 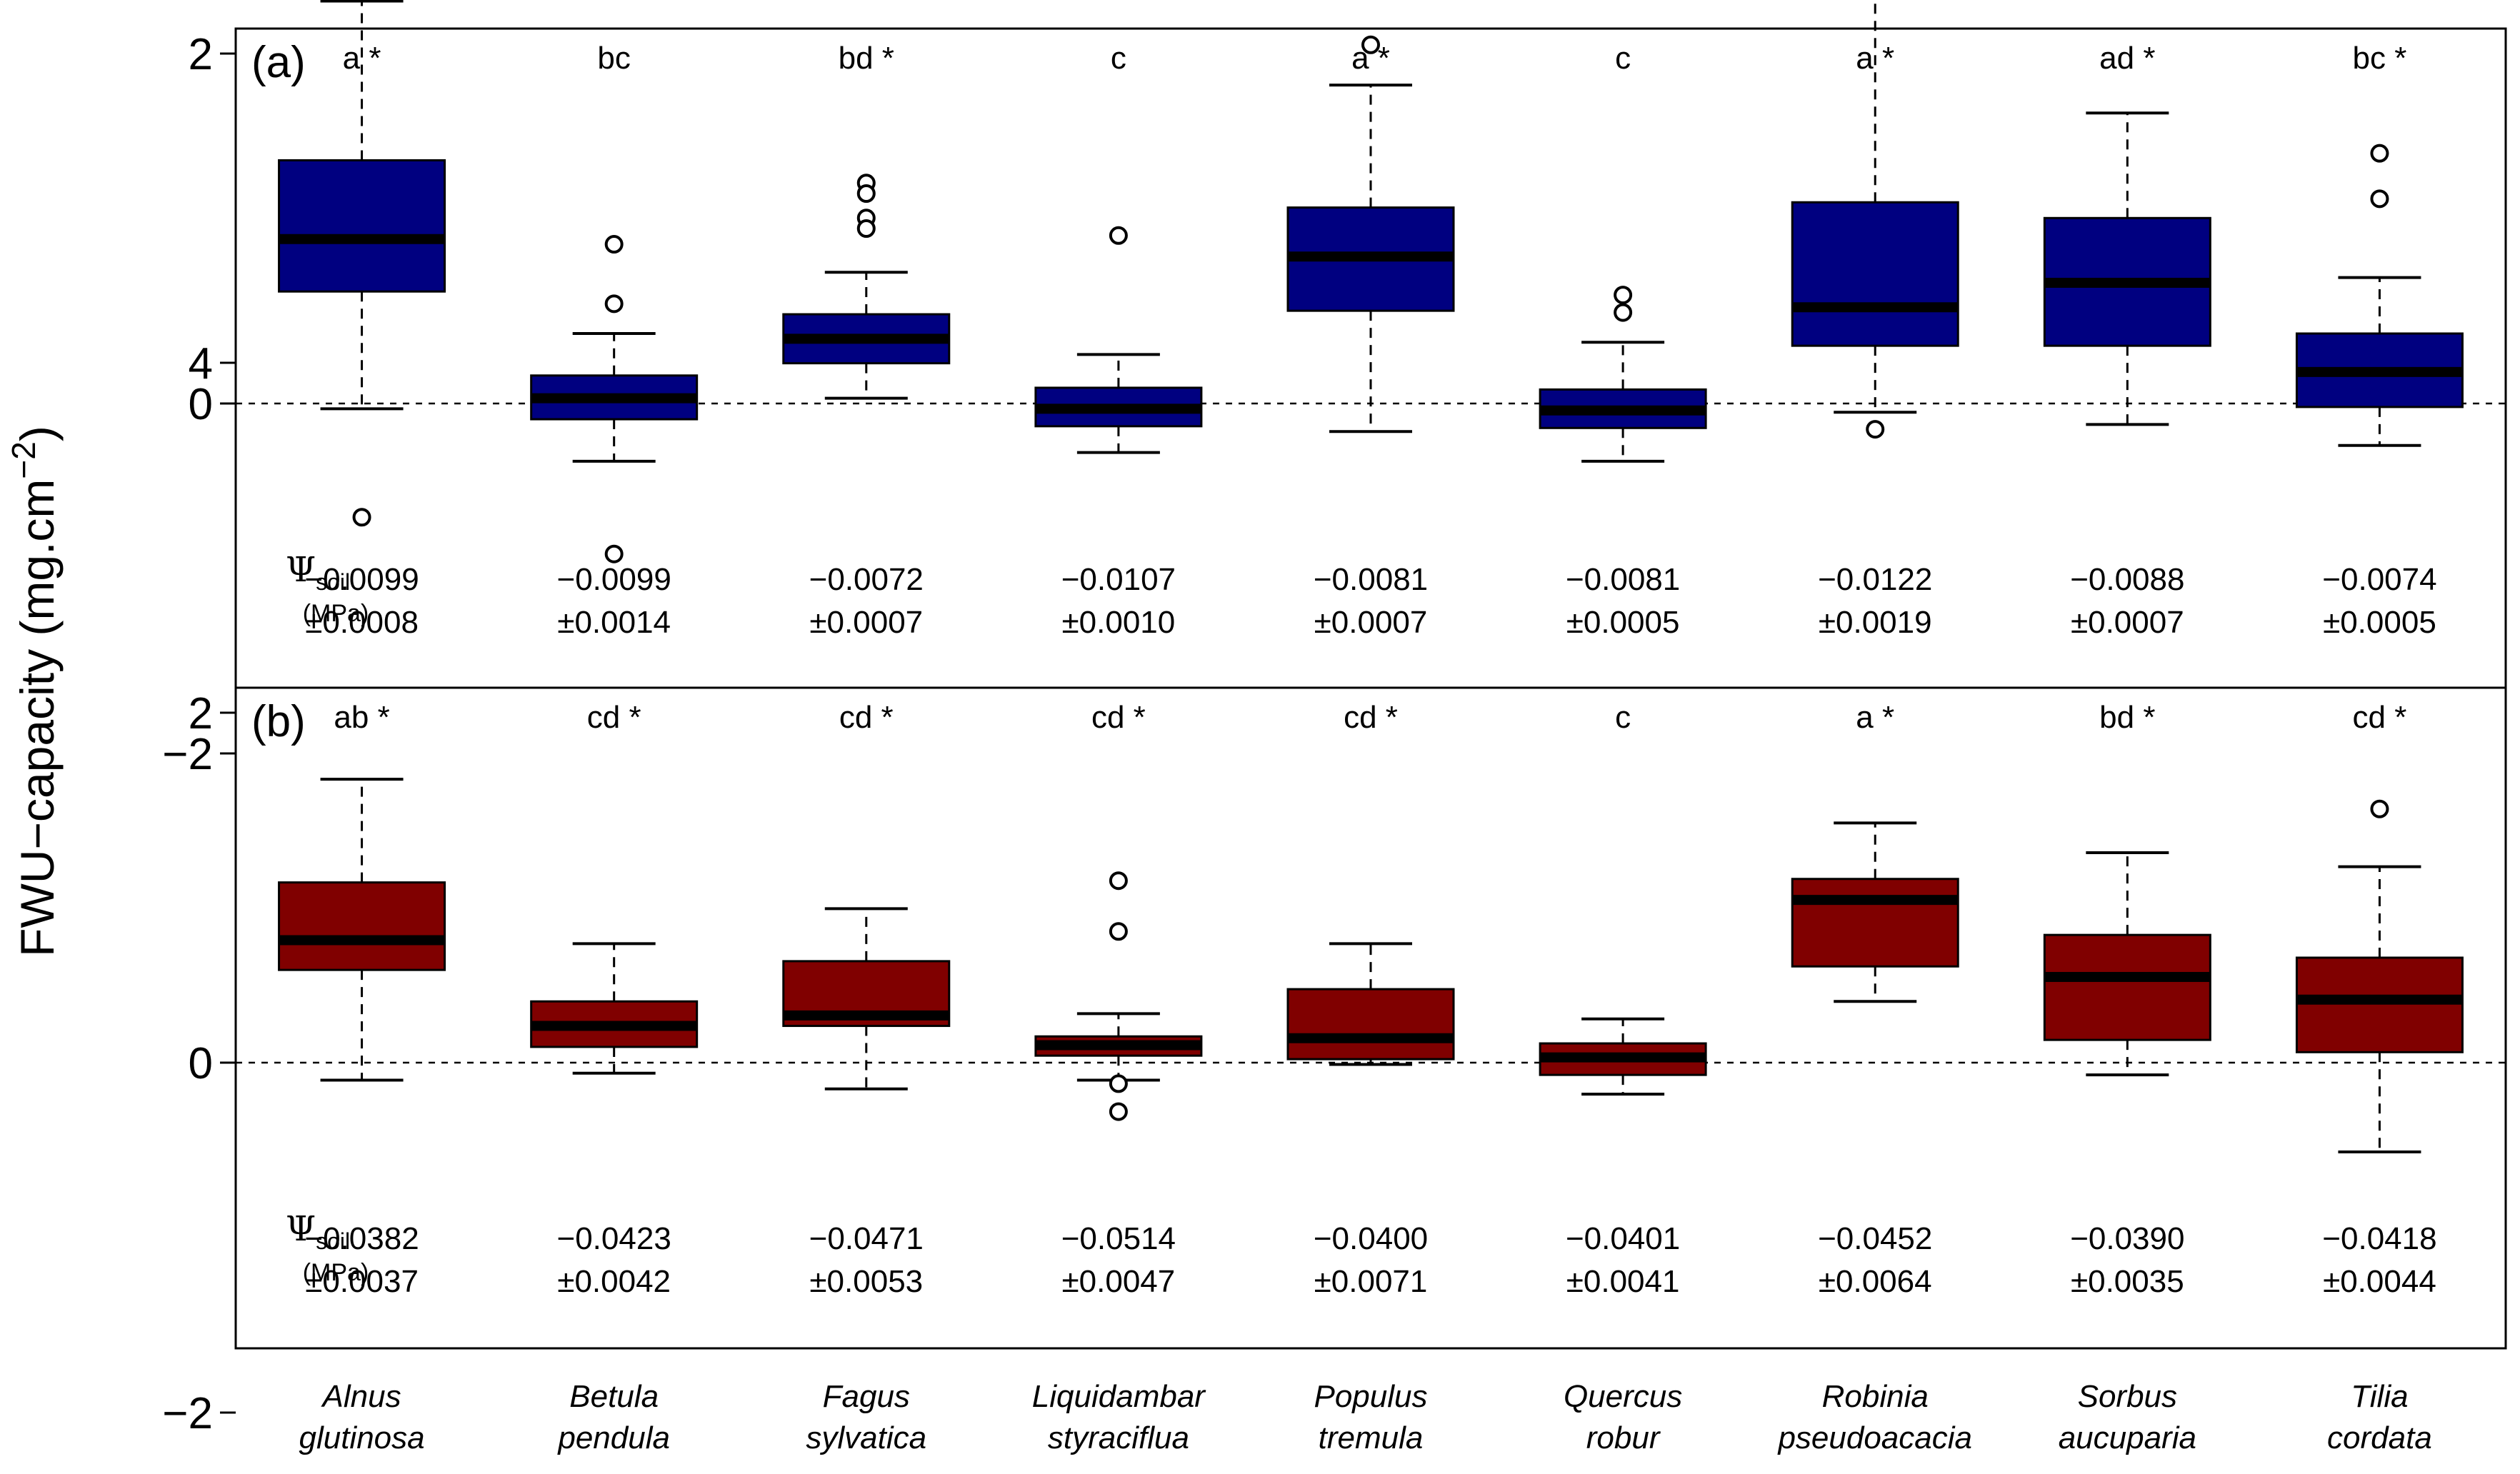 What do you see at coordinates (866, 341) in the screenshot?
I see `box-a-2: bd * −0.0072 ±0.0007` at bounding box center [866, 341].